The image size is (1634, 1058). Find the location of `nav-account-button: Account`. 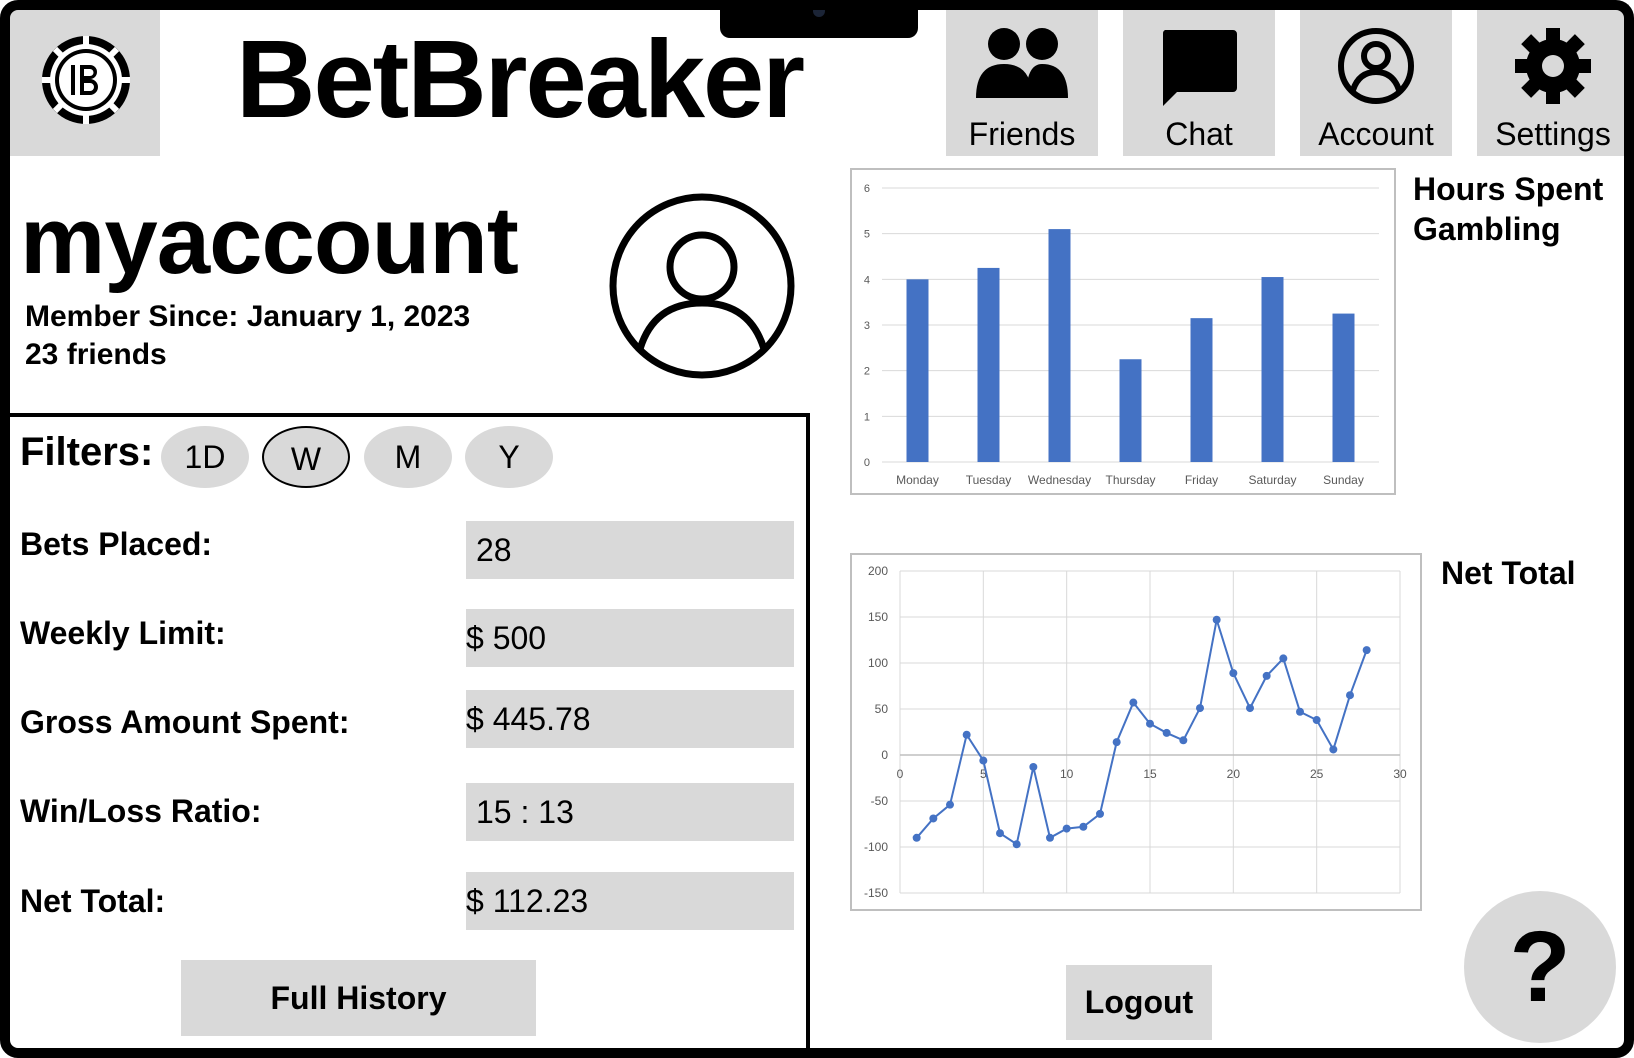

nav-account-button: Account is located at coordinates (1376, 80).